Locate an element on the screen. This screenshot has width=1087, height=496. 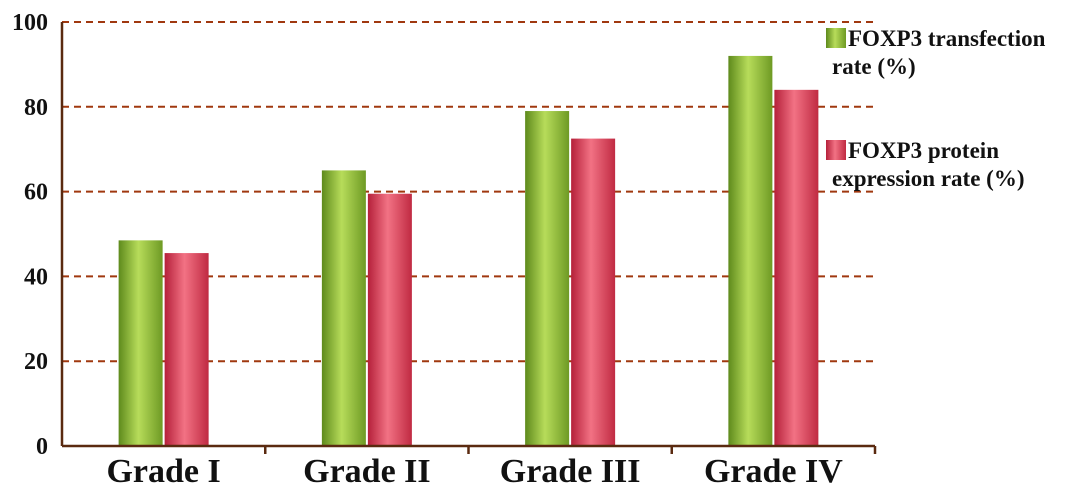
y-tick-label: 100 is located at coordinates (30, 23).